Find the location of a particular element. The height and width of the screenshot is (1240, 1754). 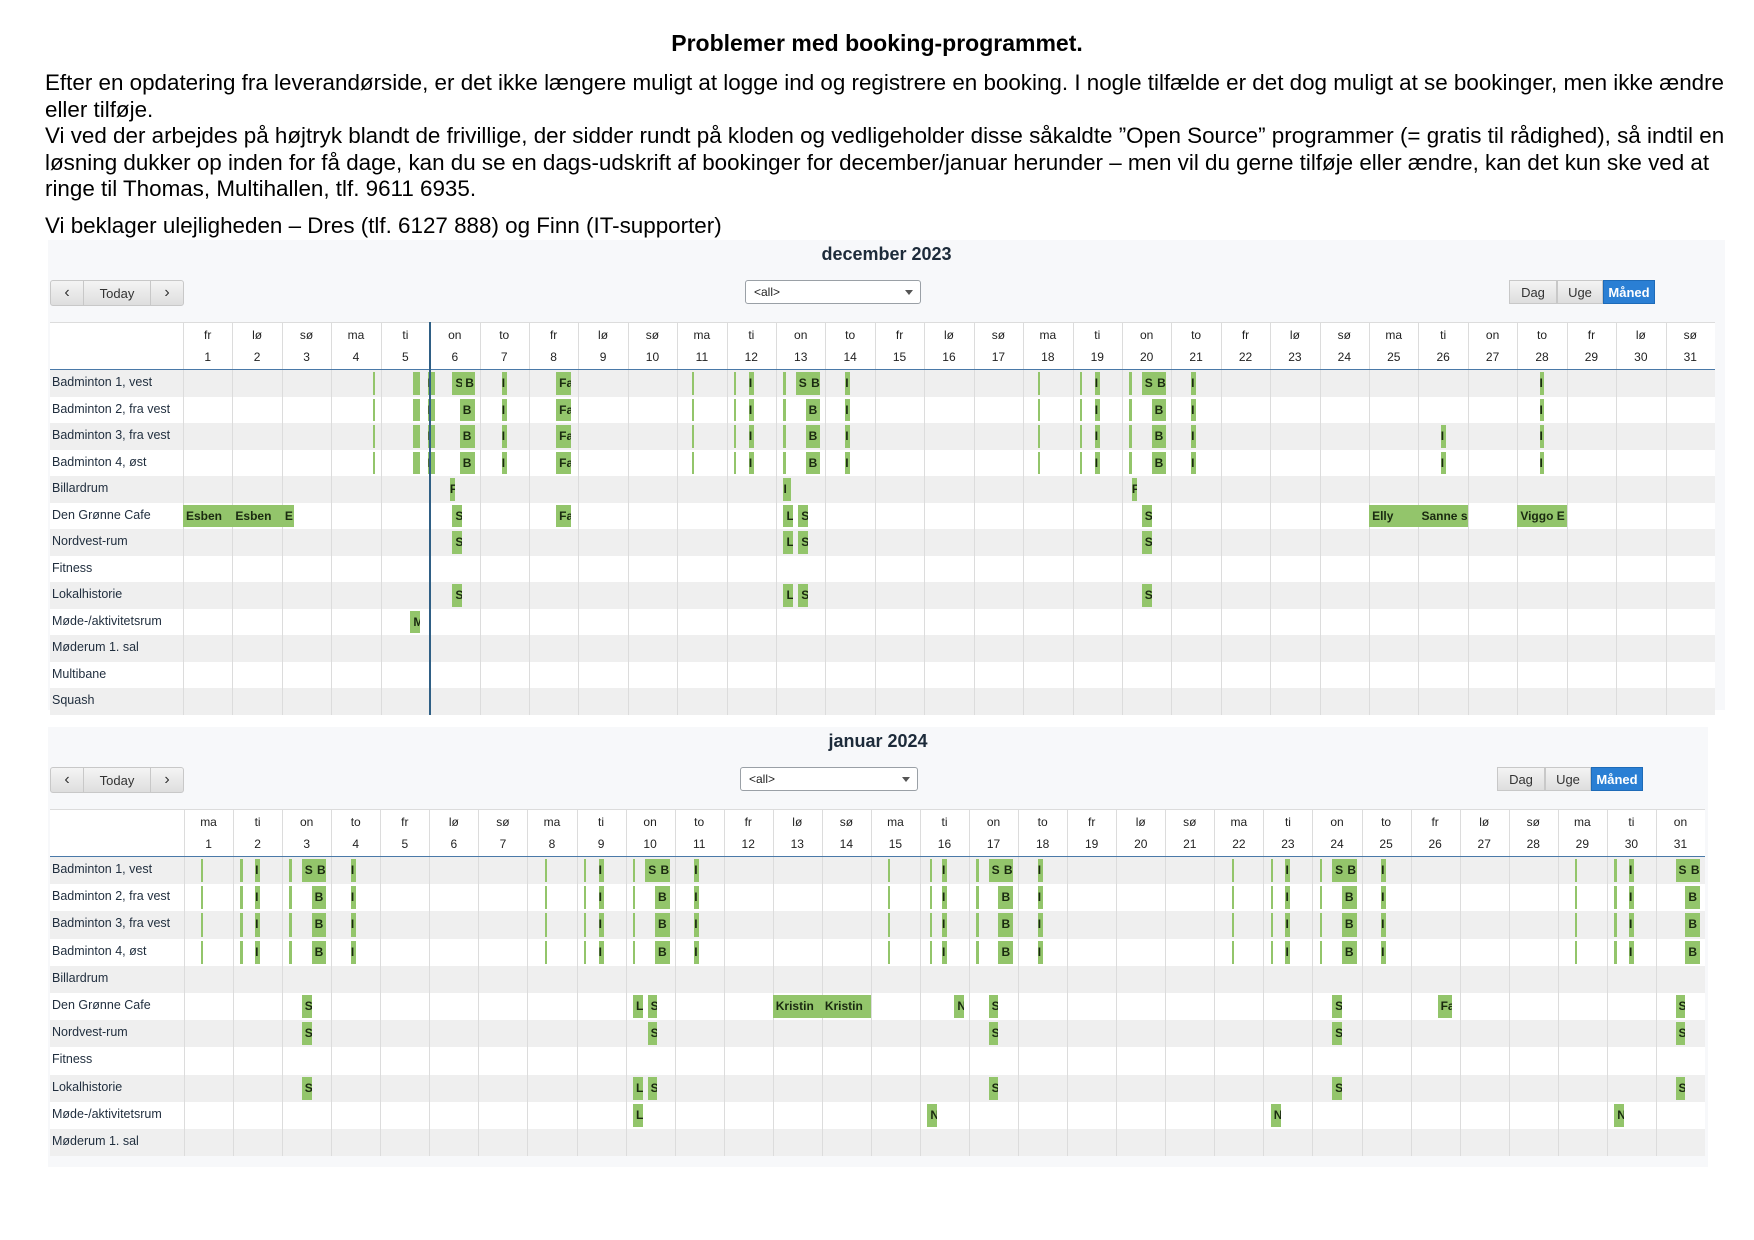

next-button: › is located at coordinates (167, 292).